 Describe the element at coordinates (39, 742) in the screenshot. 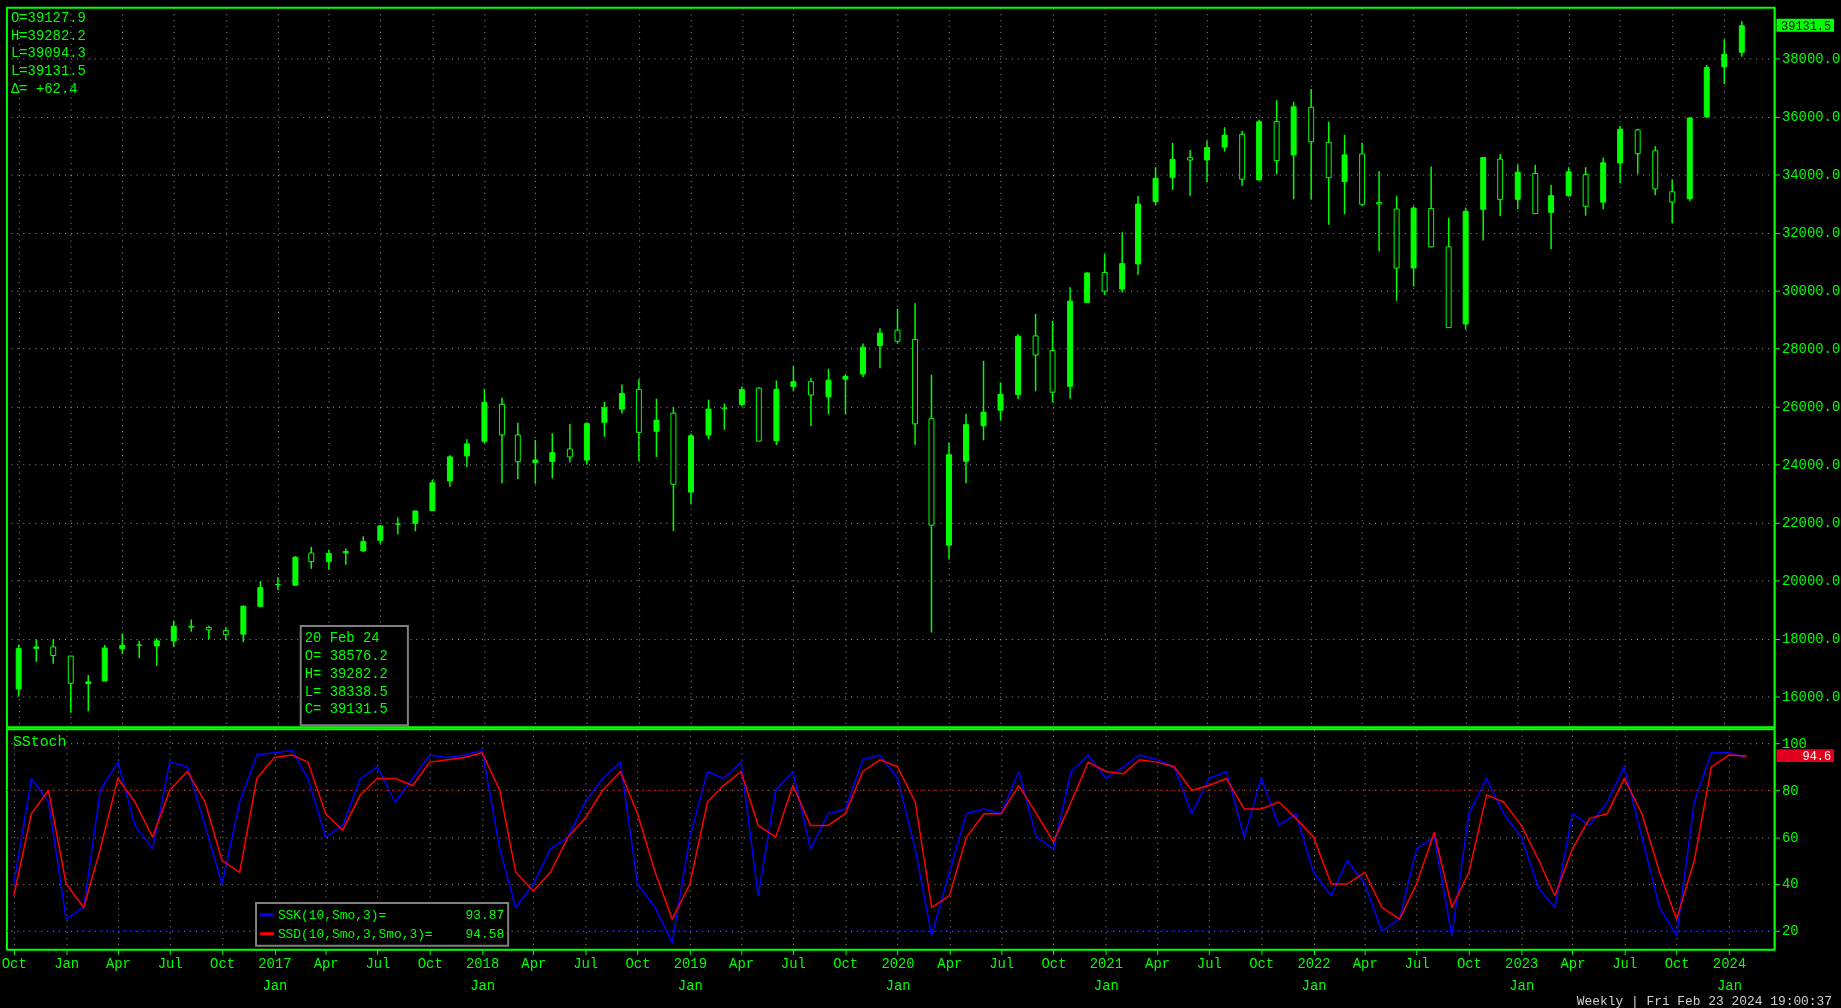

I see `chart-title: SStoch` at that location.